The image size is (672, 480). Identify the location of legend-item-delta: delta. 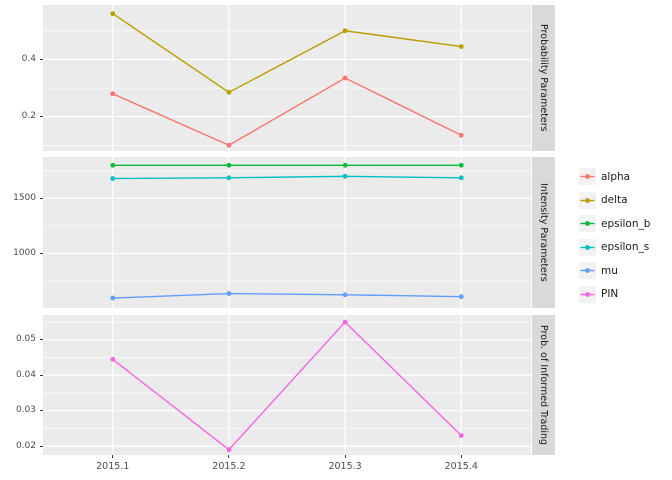
(614, 200).